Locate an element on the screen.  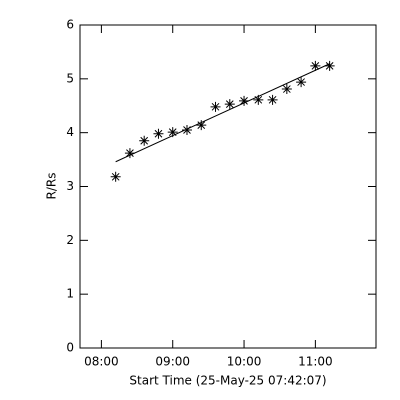
y-tick-label: 6 is located at coordinates (70, 25).